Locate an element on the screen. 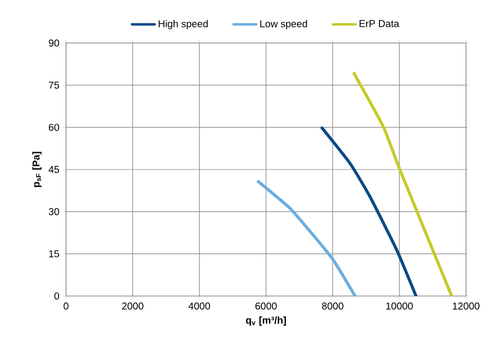 The height and width of the screenshot is (364, 500). x-tick-label: 2000 is located at coordinates (133, 306).